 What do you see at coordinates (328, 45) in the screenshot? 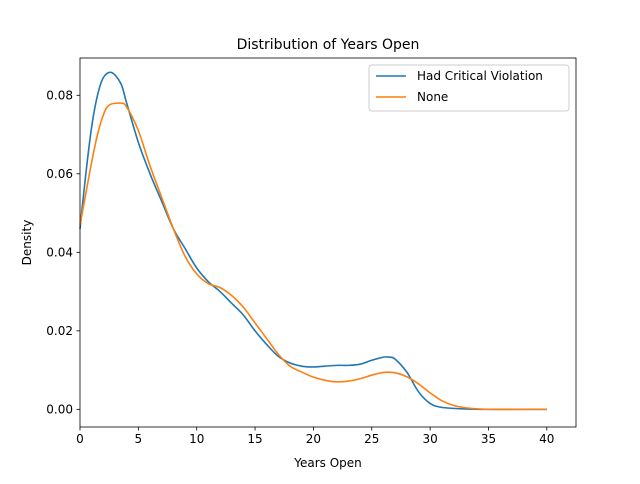
I see `chart-title: Distribution of Years Open` at bounding box center [328, 45].